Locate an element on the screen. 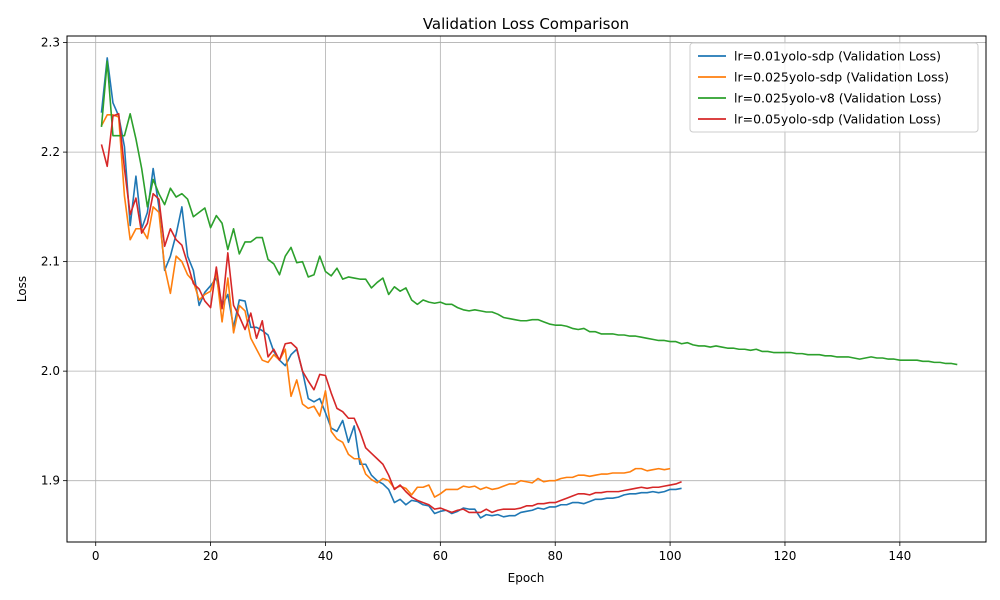 The height and width of the screenshot is (600, 1000). x-tick-label: 140 is located at coordinates (899, 556).